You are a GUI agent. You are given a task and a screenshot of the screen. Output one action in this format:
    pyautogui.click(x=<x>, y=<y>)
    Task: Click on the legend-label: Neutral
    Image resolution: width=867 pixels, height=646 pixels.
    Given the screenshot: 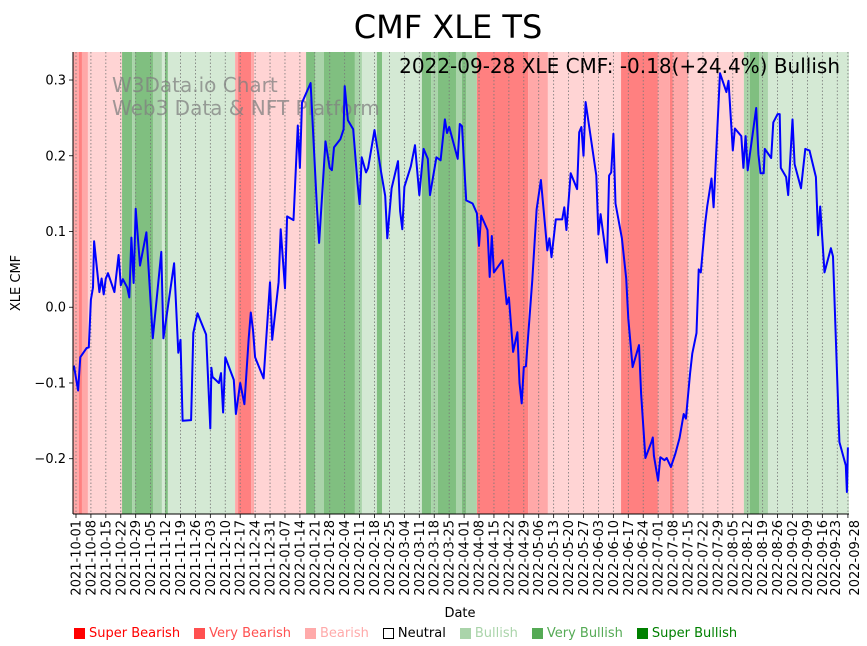 What is the action you would take?
    pyautogui.click(x=421, y=633)
    